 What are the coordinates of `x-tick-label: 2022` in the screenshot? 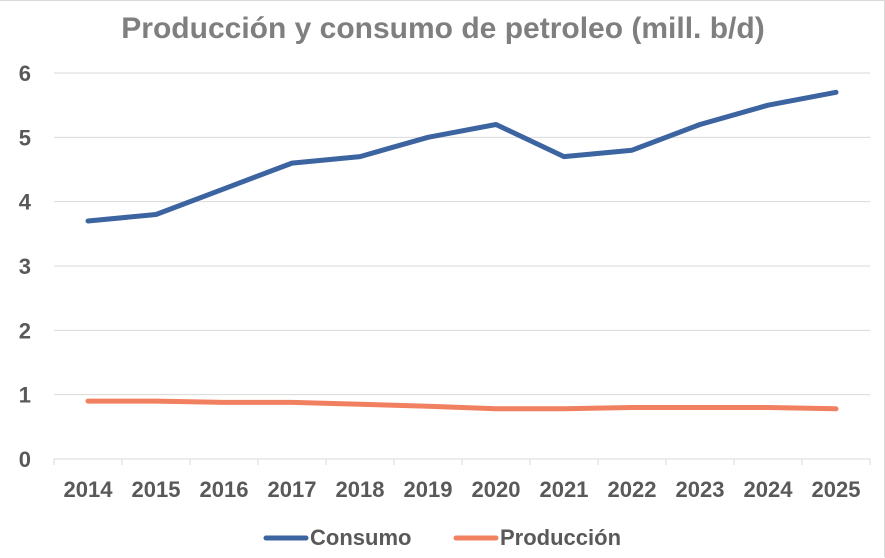 It's located at (632, 489).